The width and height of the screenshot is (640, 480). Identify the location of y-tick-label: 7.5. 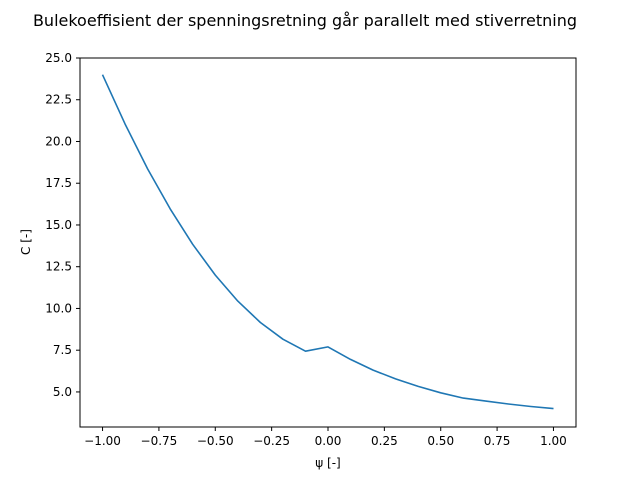
(62, 350).